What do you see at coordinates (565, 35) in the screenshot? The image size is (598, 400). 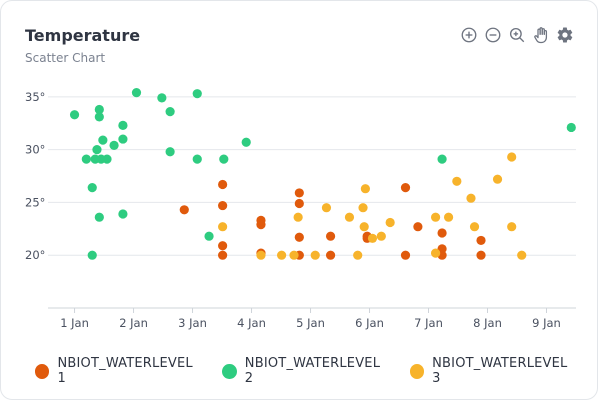 I see `settings-gear-icon` at bounding box center [565, 35].